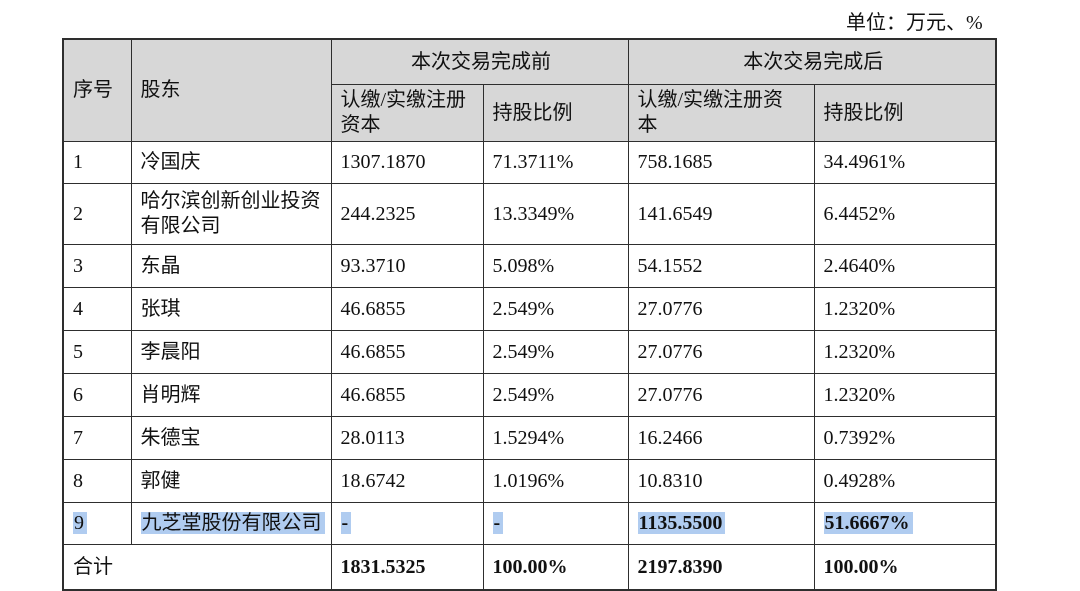 The width and height of the screenshot is (1080, 591). What do you see at coordinates (812, 61) in the screenshot?
I see `header-group-after: 本次交易完成后` at bounding box center [812, 61].